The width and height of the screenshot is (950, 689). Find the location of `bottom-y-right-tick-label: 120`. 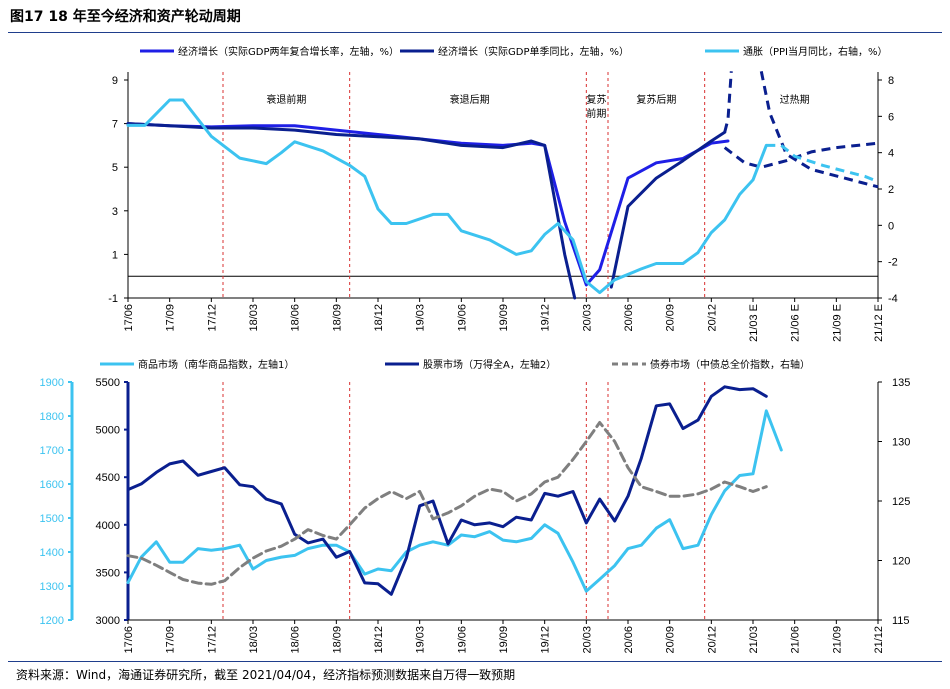

bottom-y-right-tick-label: 120 is located at coordinates (901, 562).